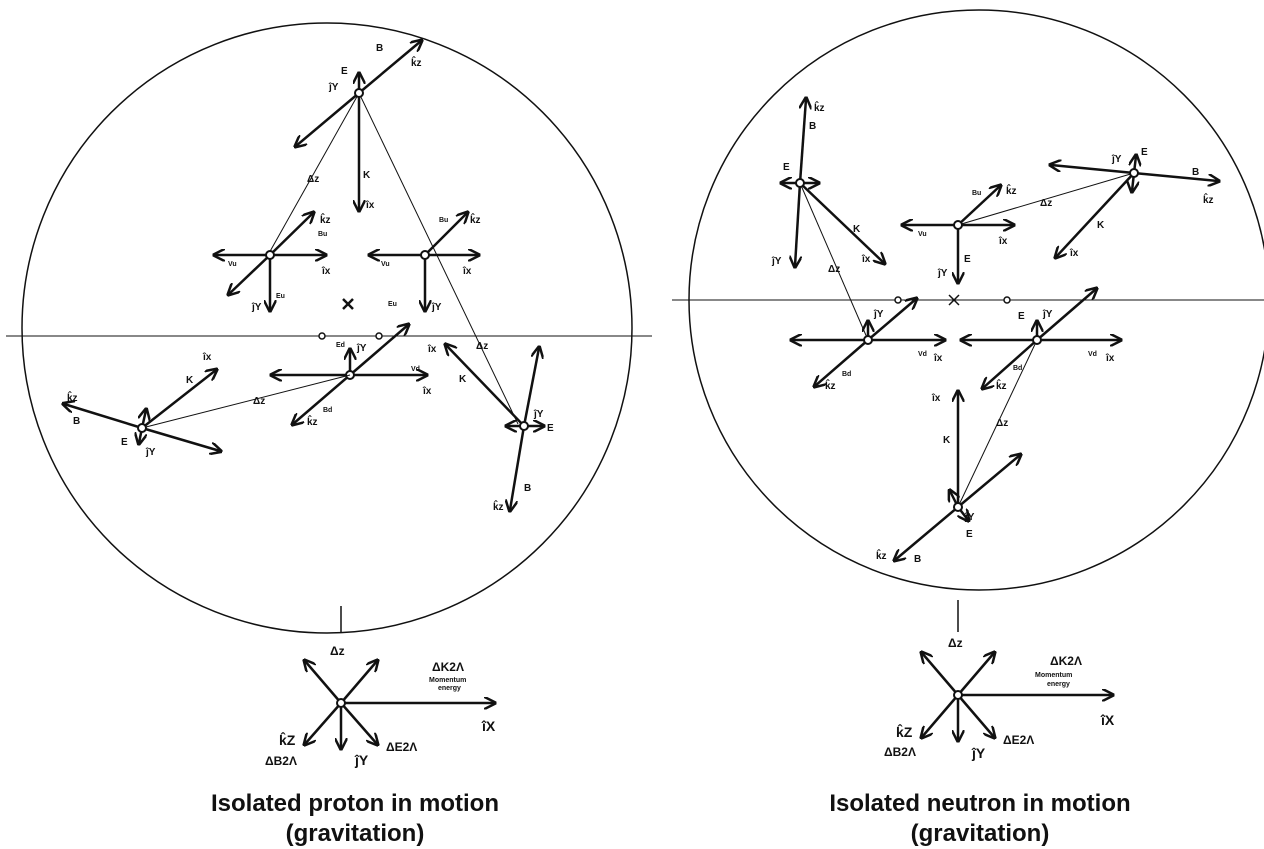 Image resolution: width=1264 pixels, height=849 pixels. I want to click on neutron-quark-right, so click(1134, 206).